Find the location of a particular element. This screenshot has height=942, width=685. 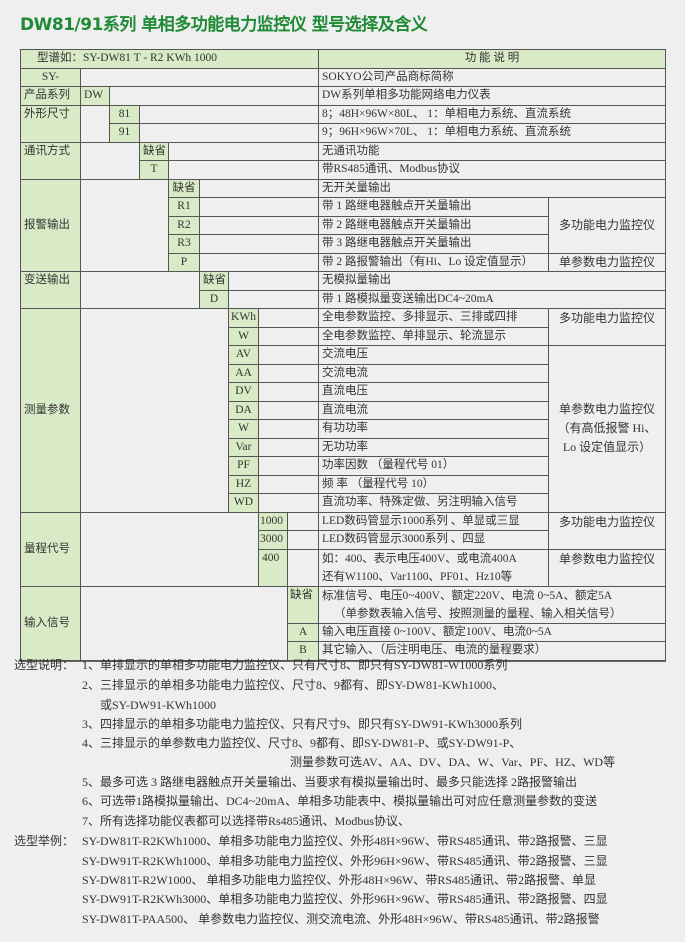

alarm-code: 缺省 is located at coordinates (184, 188).